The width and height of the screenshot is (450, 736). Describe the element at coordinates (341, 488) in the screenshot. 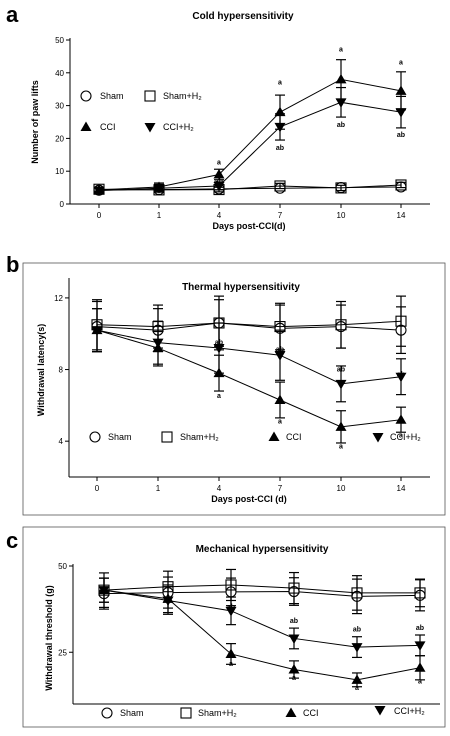

I see `chart-b-xtick-label: 10` at that location.